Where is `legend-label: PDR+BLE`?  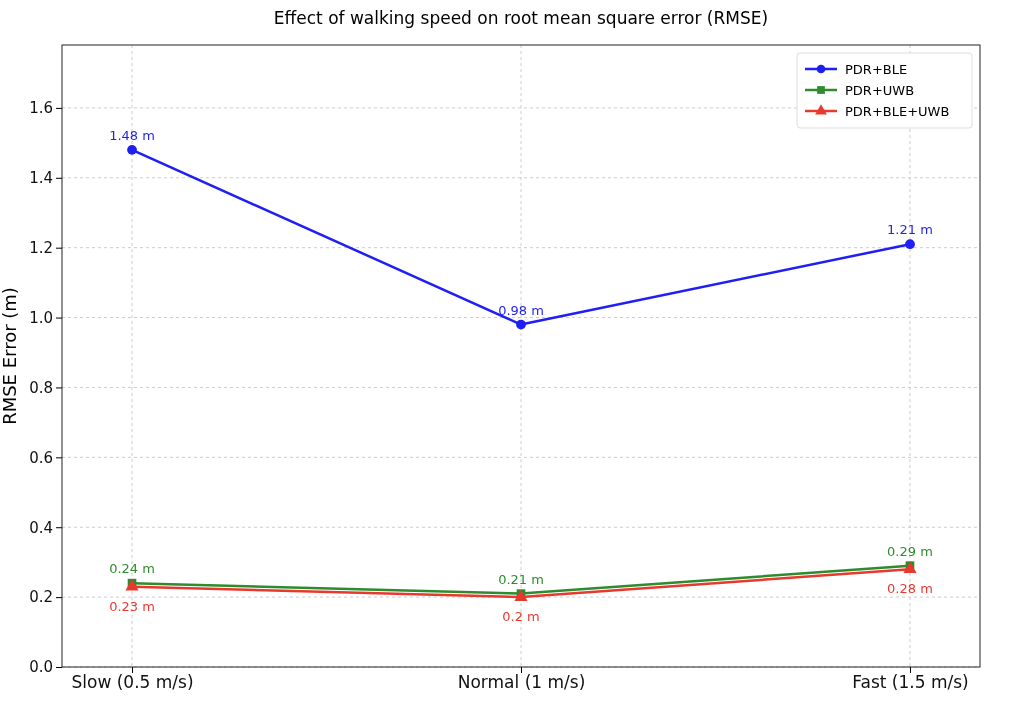
legend-label: PDR+BLE is located at coordinates (876, 69).